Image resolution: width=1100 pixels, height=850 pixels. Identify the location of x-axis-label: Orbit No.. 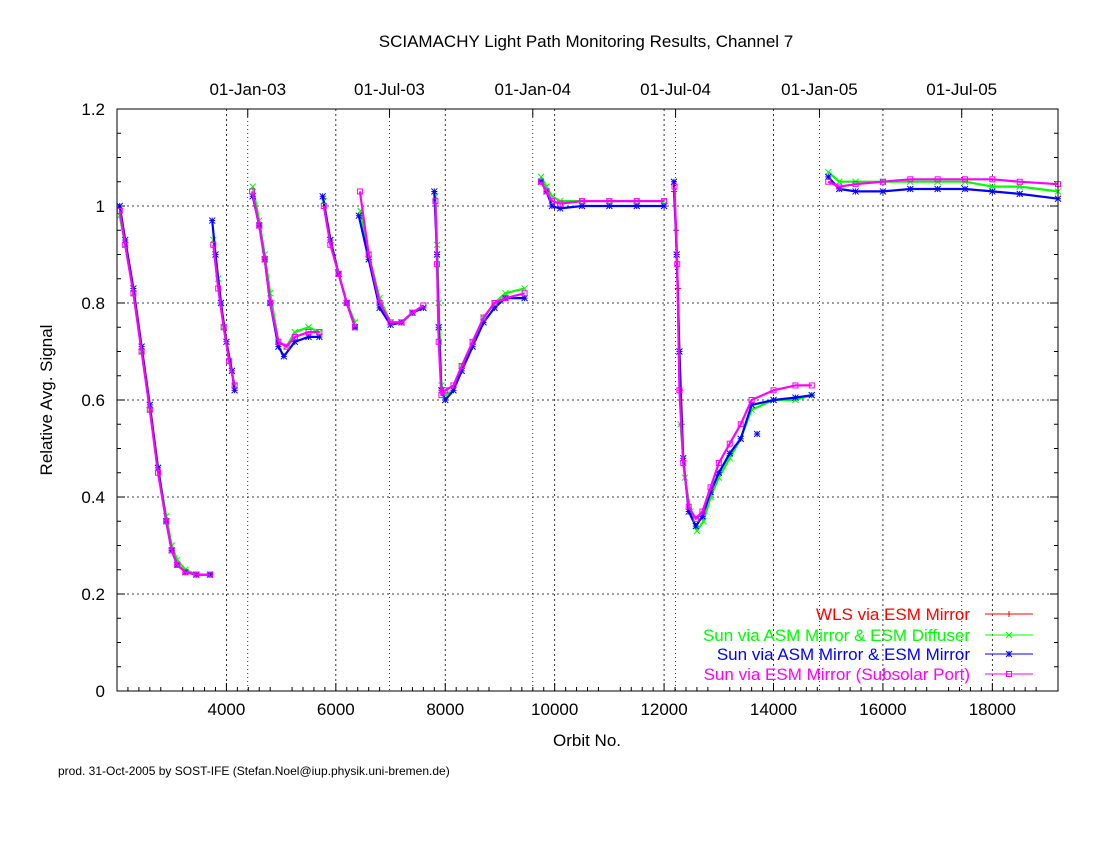
(587, 740).